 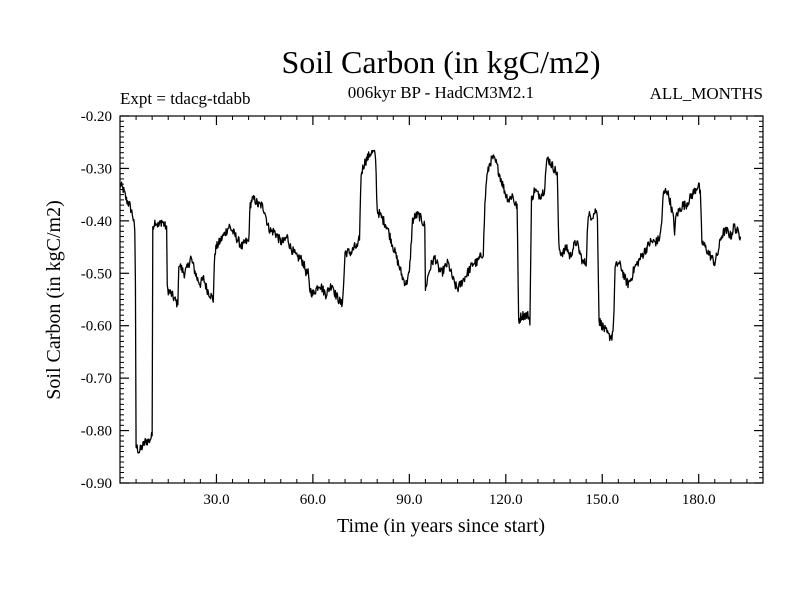 I want to click on x-tick-label: 60.0, so click(x=313, y=500).